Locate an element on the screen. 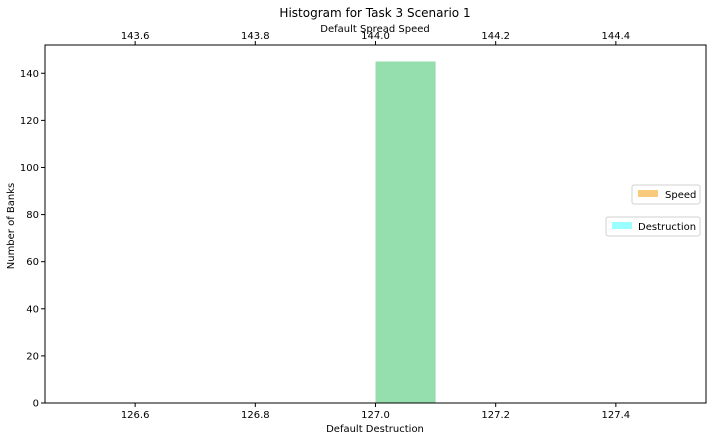  x2-tick-label: 144.2 is located at coordinates (495, 36).